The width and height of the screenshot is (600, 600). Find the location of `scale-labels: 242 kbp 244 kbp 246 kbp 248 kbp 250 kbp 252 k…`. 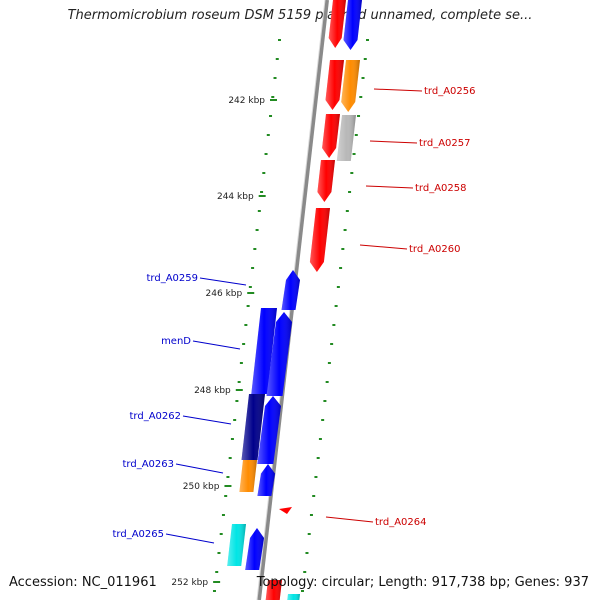

scale-labels: 242 kbp 244 kbp 246 kbp 248 kbp 250 kbp 252 k… is located at coordinates (224, 342).